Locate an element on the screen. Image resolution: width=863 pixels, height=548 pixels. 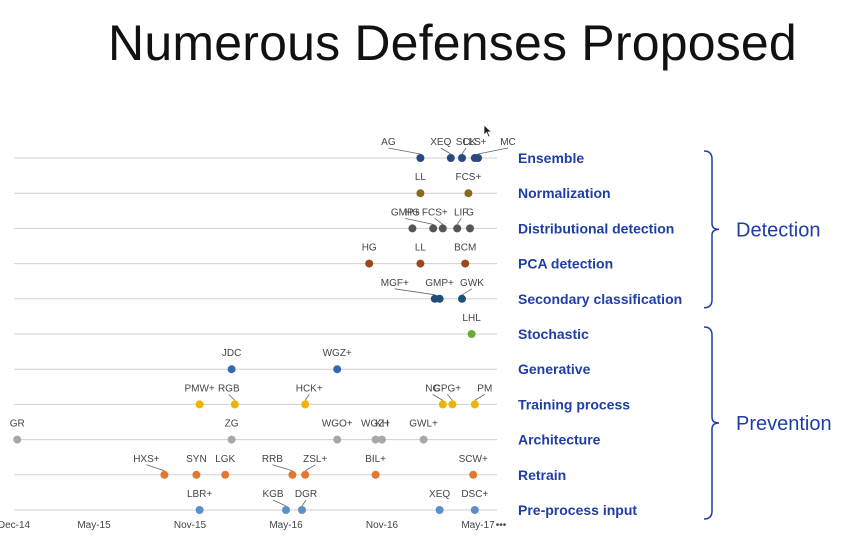
point-bcm is located at coordinates (465, 263).